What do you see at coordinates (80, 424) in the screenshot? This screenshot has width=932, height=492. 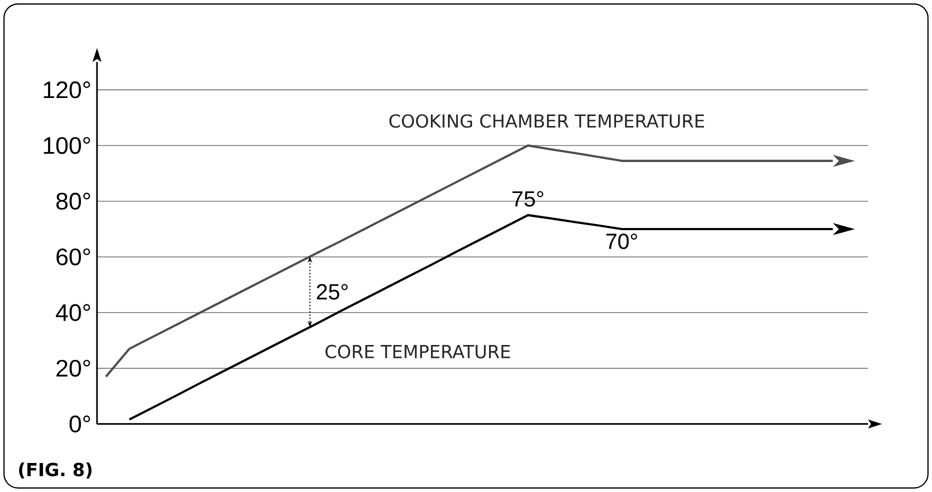 I see `y-tick-label: 0°` at bounding box center [80, 424].